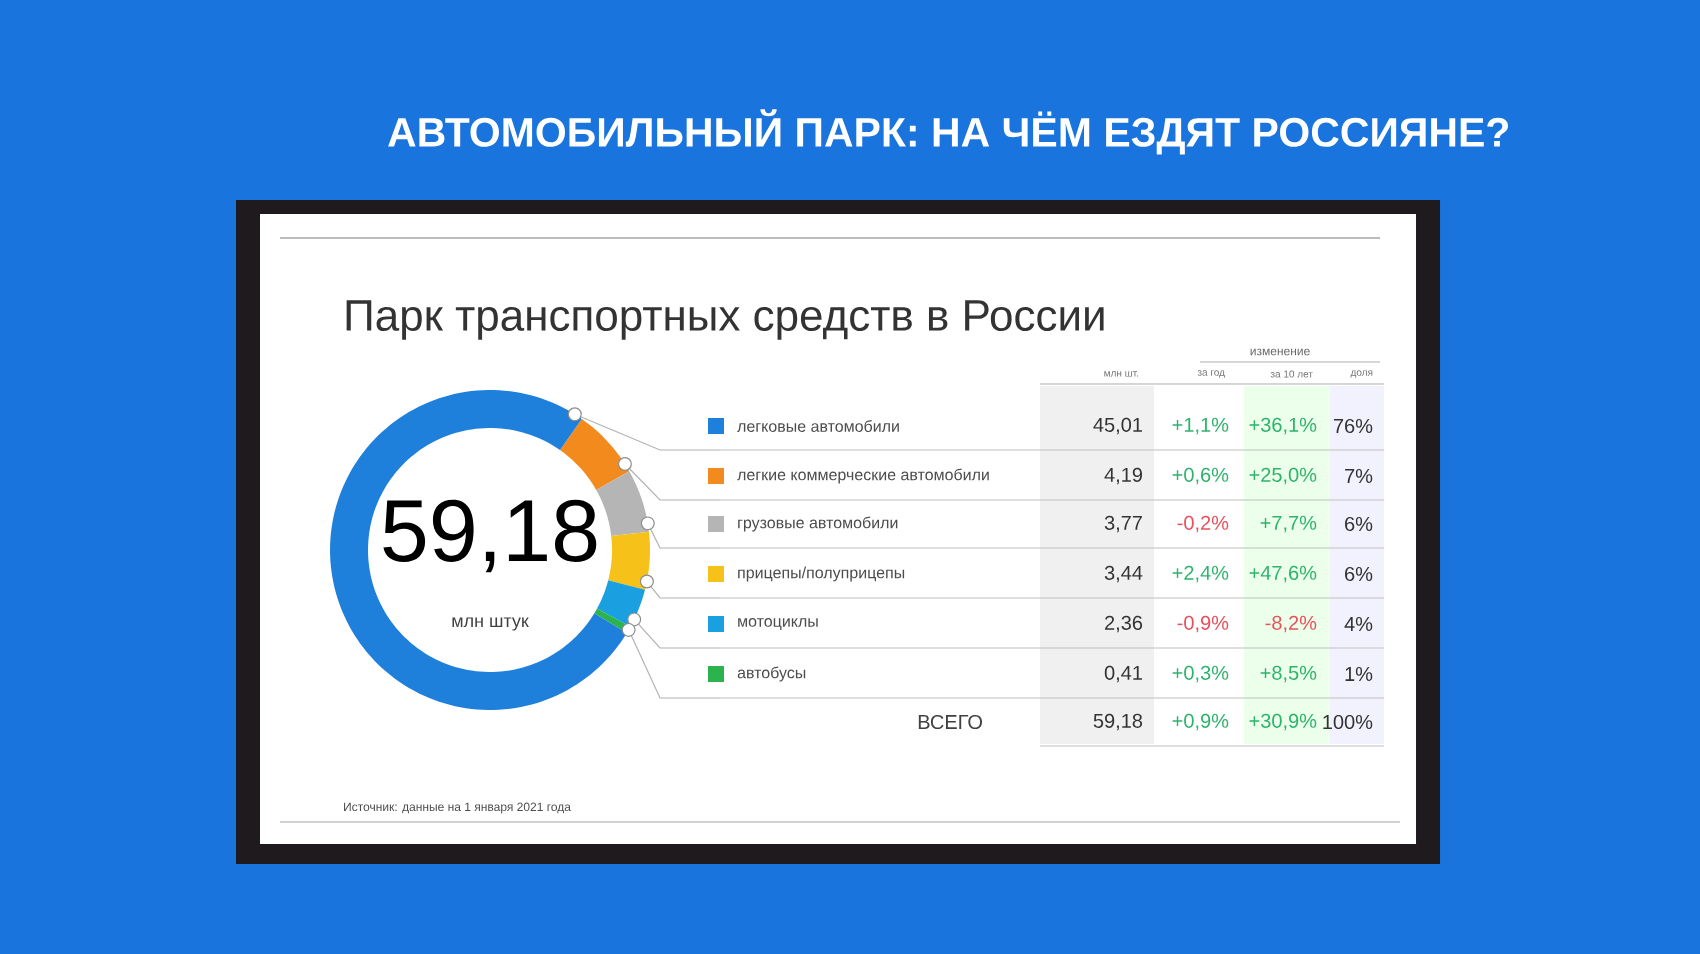 The height and width of the screenshot is (954, 1700). What do you see at coordinates (863, 476) in the screenshot?
I see `legend-label: легкие коммерческие автомобили` at bounding box center [863, 476].